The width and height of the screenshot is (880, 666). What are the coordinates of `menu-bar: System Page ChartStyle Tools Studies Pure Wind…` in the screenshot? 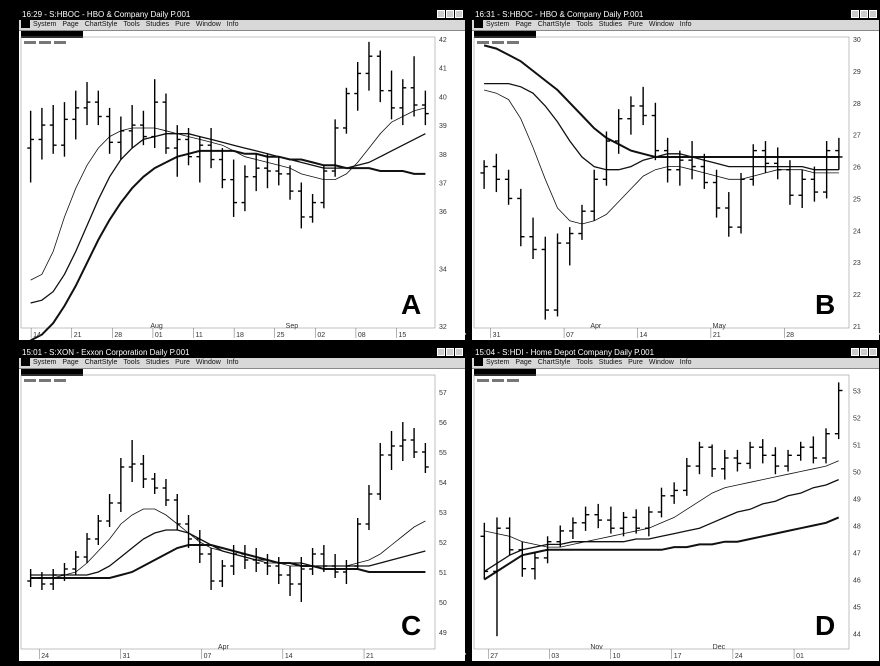 It's located at (675, 25).